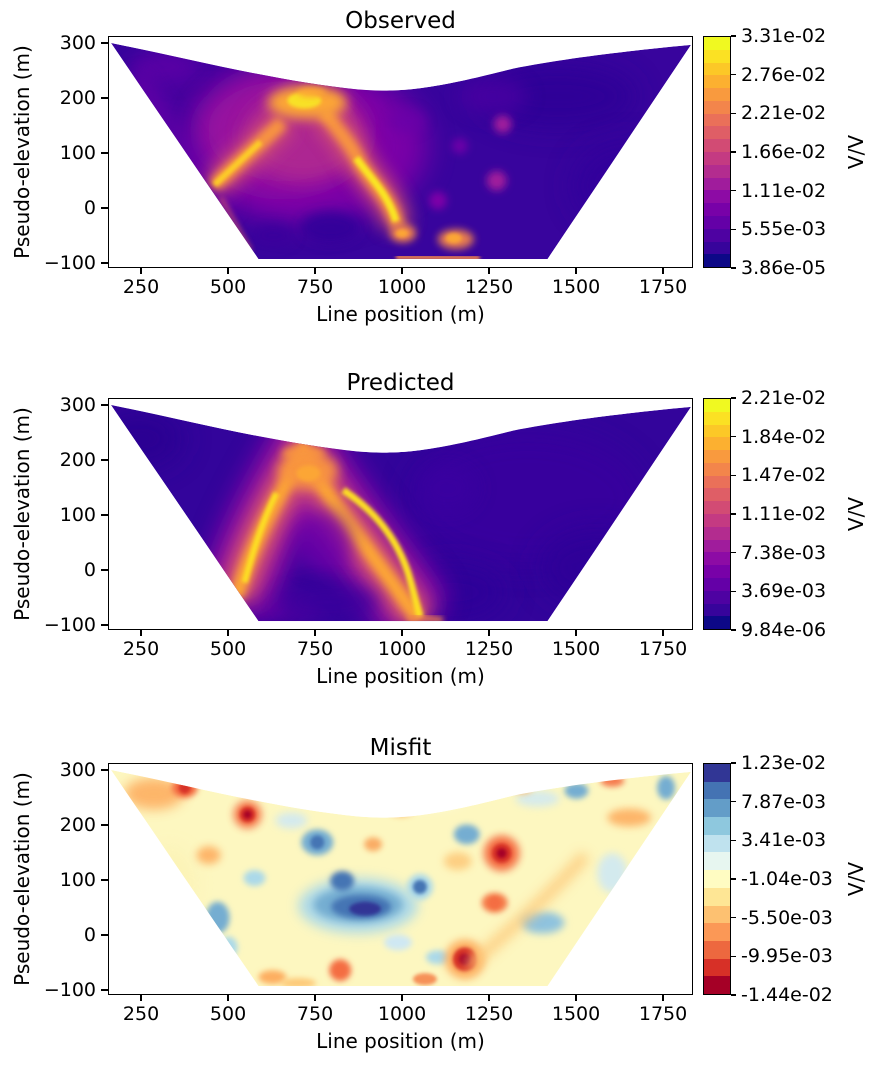  Describe the element at coordinates (784, 801) in the screenshot. I see `colorbar-tick-label: 7.87e-03` at that location.